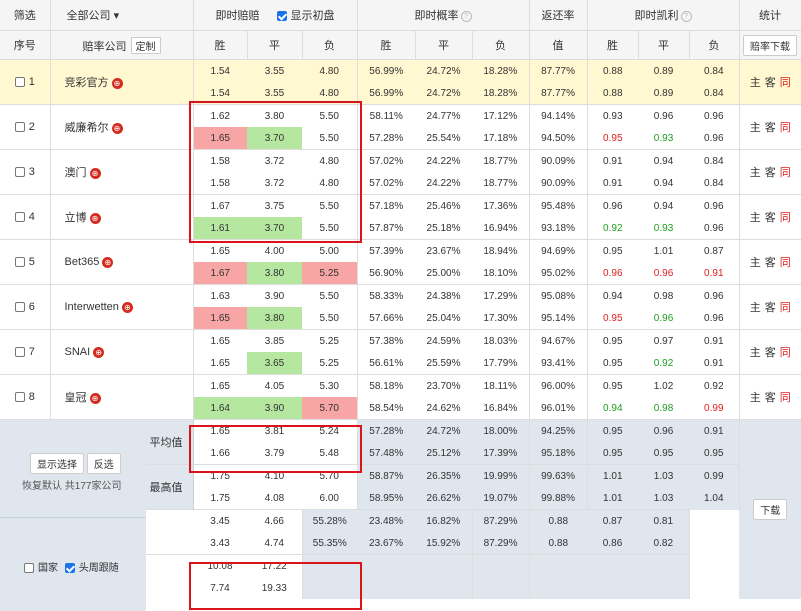 This screenshot has width=801, height=611. Describe the element at coordinates (25, 352) in the screenshot. I see `row-select: 7` at that location.